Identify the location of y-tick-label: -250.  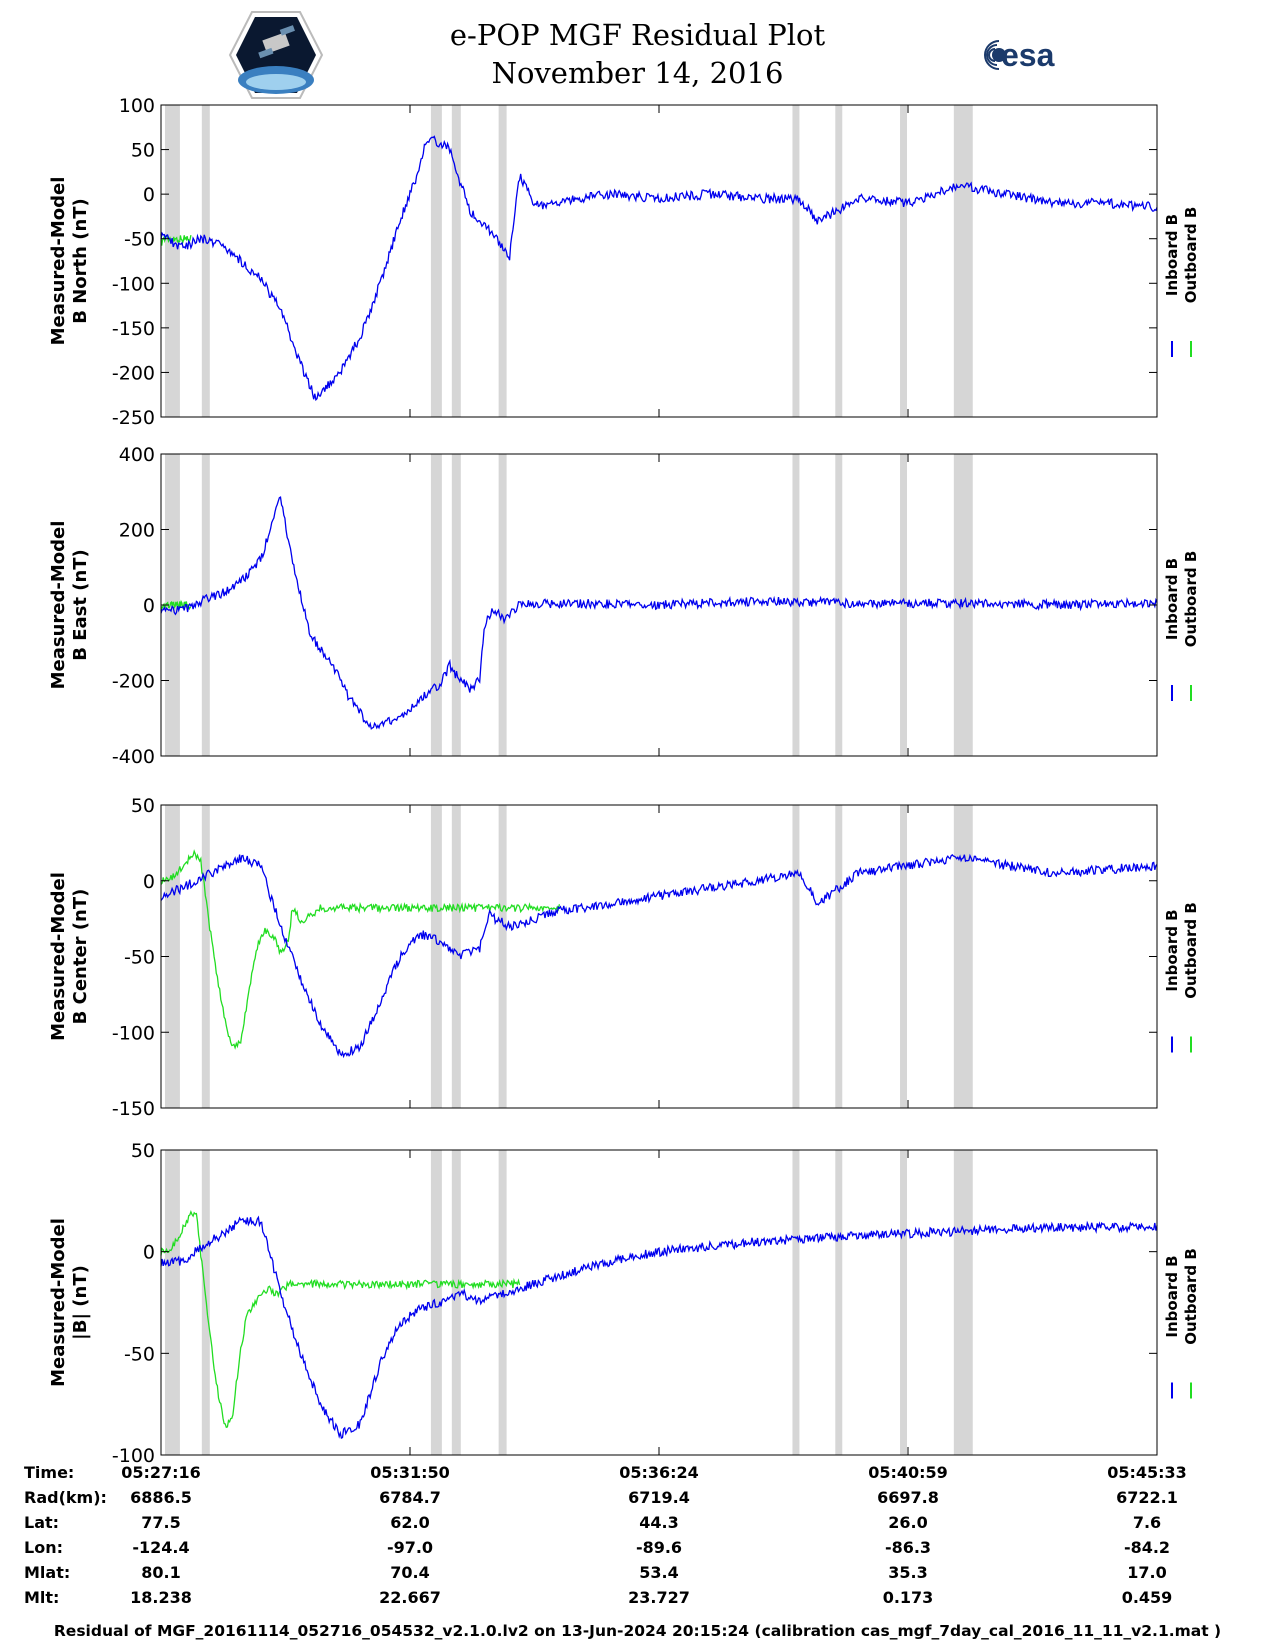
(133, 418).